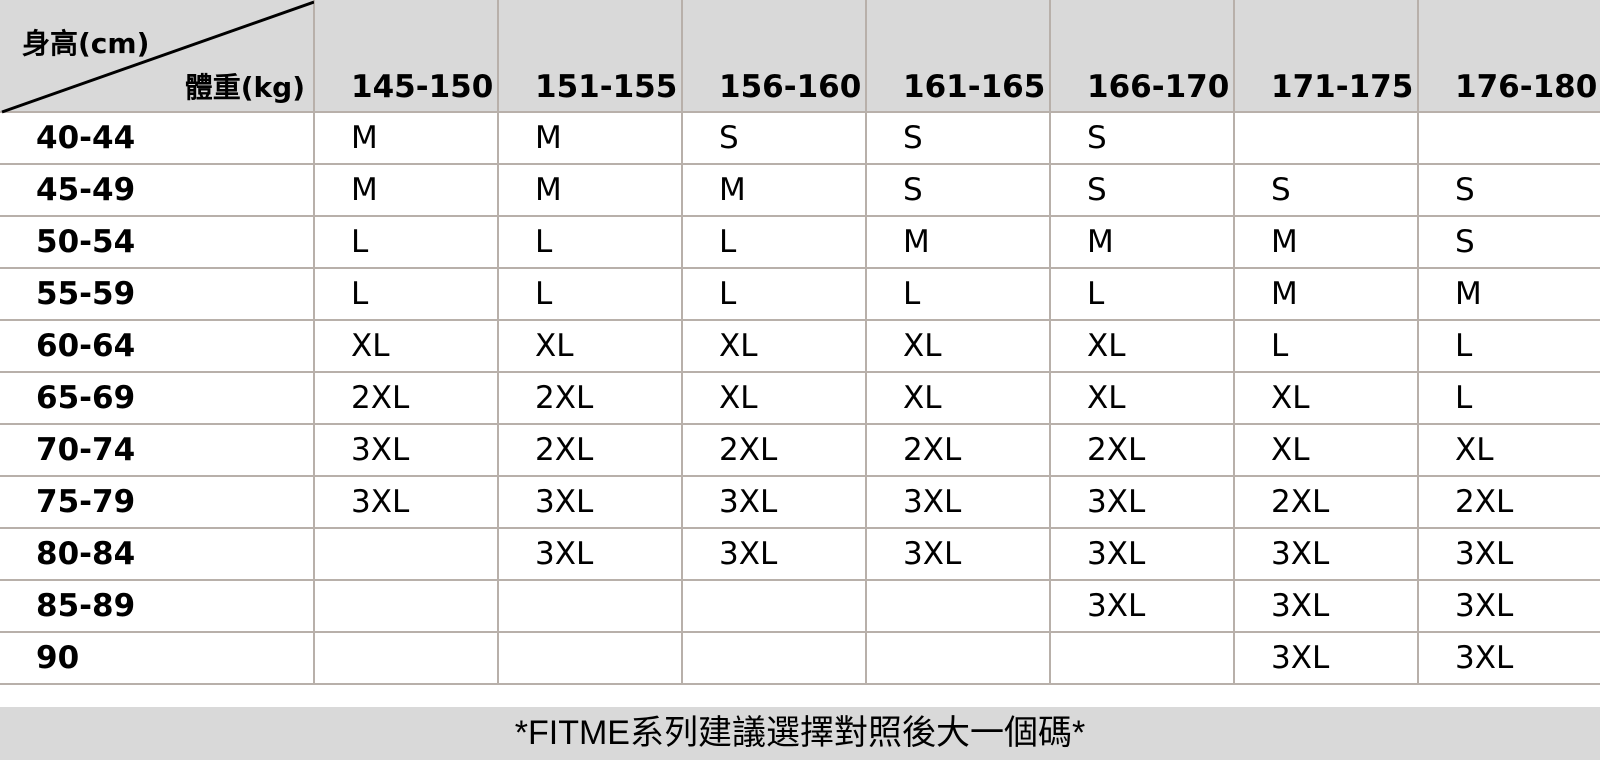 This screenshot has width=1600, height=760. What do you see at coordinates (157, 502) in the screenshot?
I see `weight-range: 75-79` at bounding box center [157, 502].